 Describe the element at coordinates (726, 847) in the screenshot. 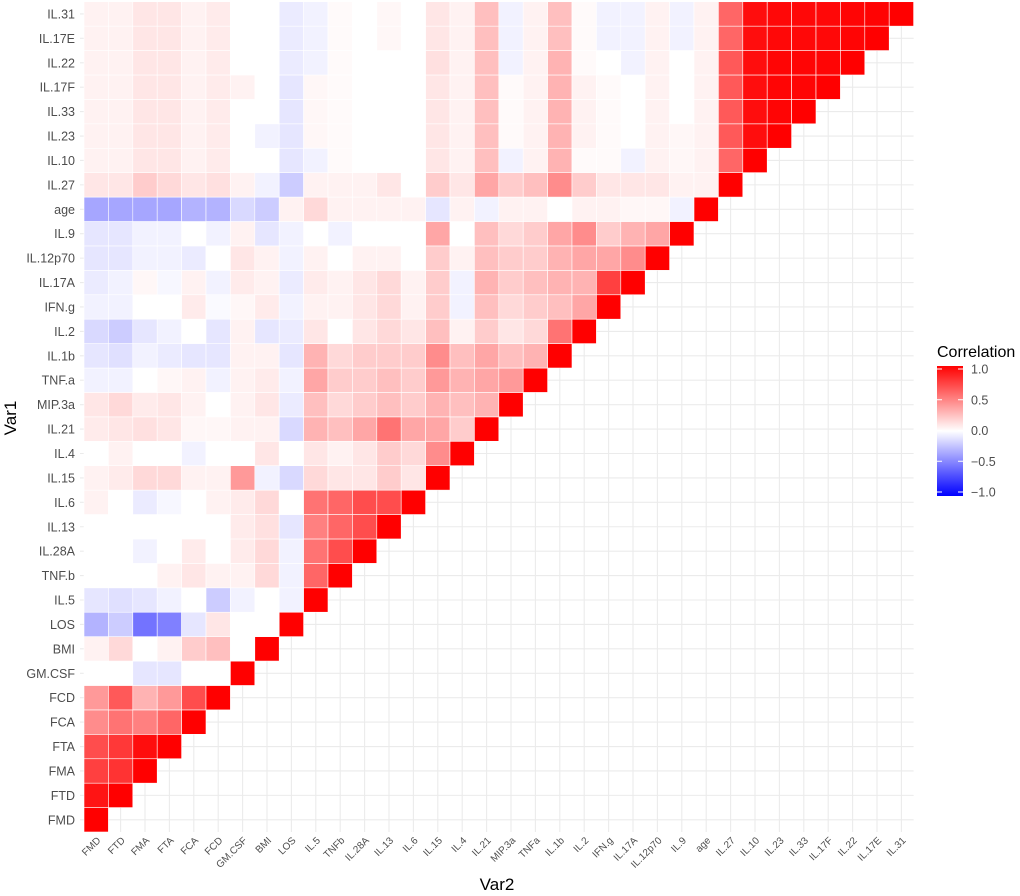

I see `x-tick-label: IL.27` at that location.